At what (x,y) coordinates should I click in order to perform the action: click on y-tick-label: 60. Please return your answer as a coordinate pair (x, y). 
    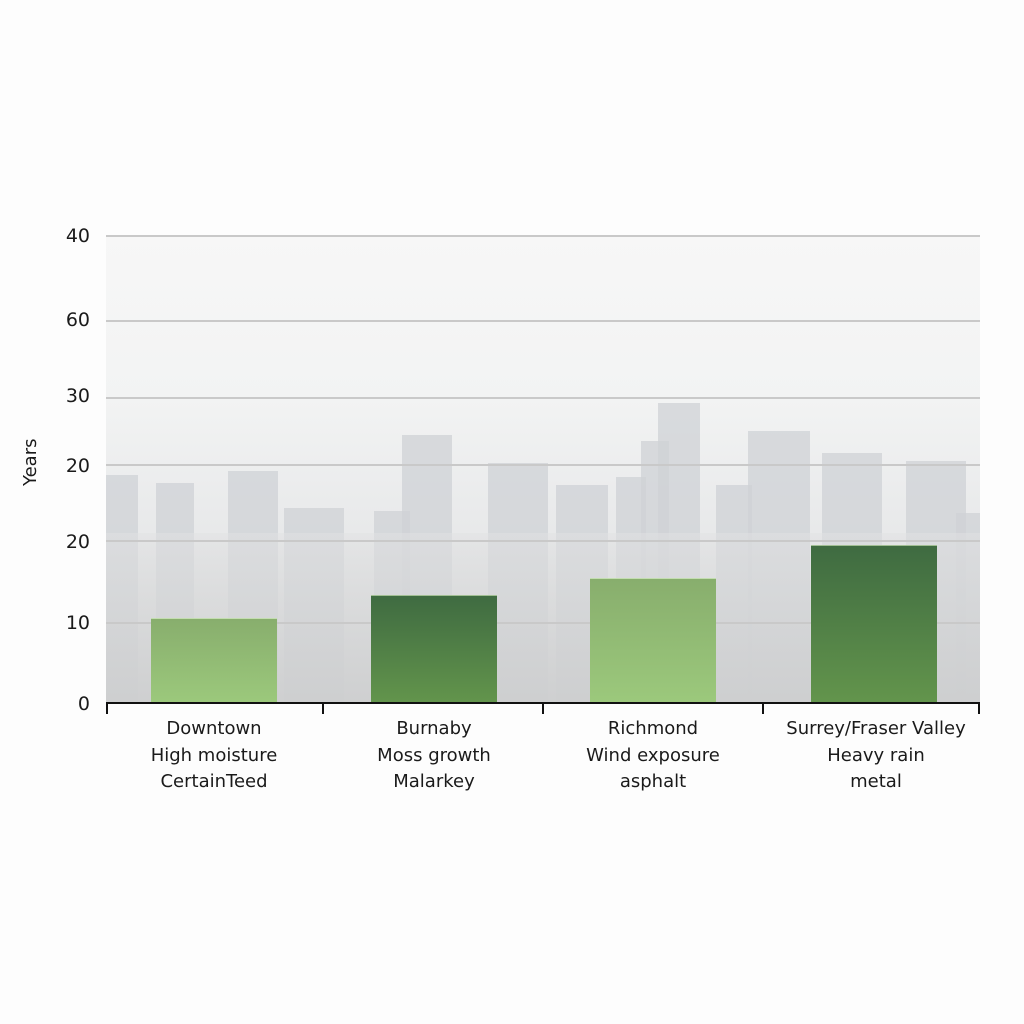
    Looking at the image, I should click on (77, 320).